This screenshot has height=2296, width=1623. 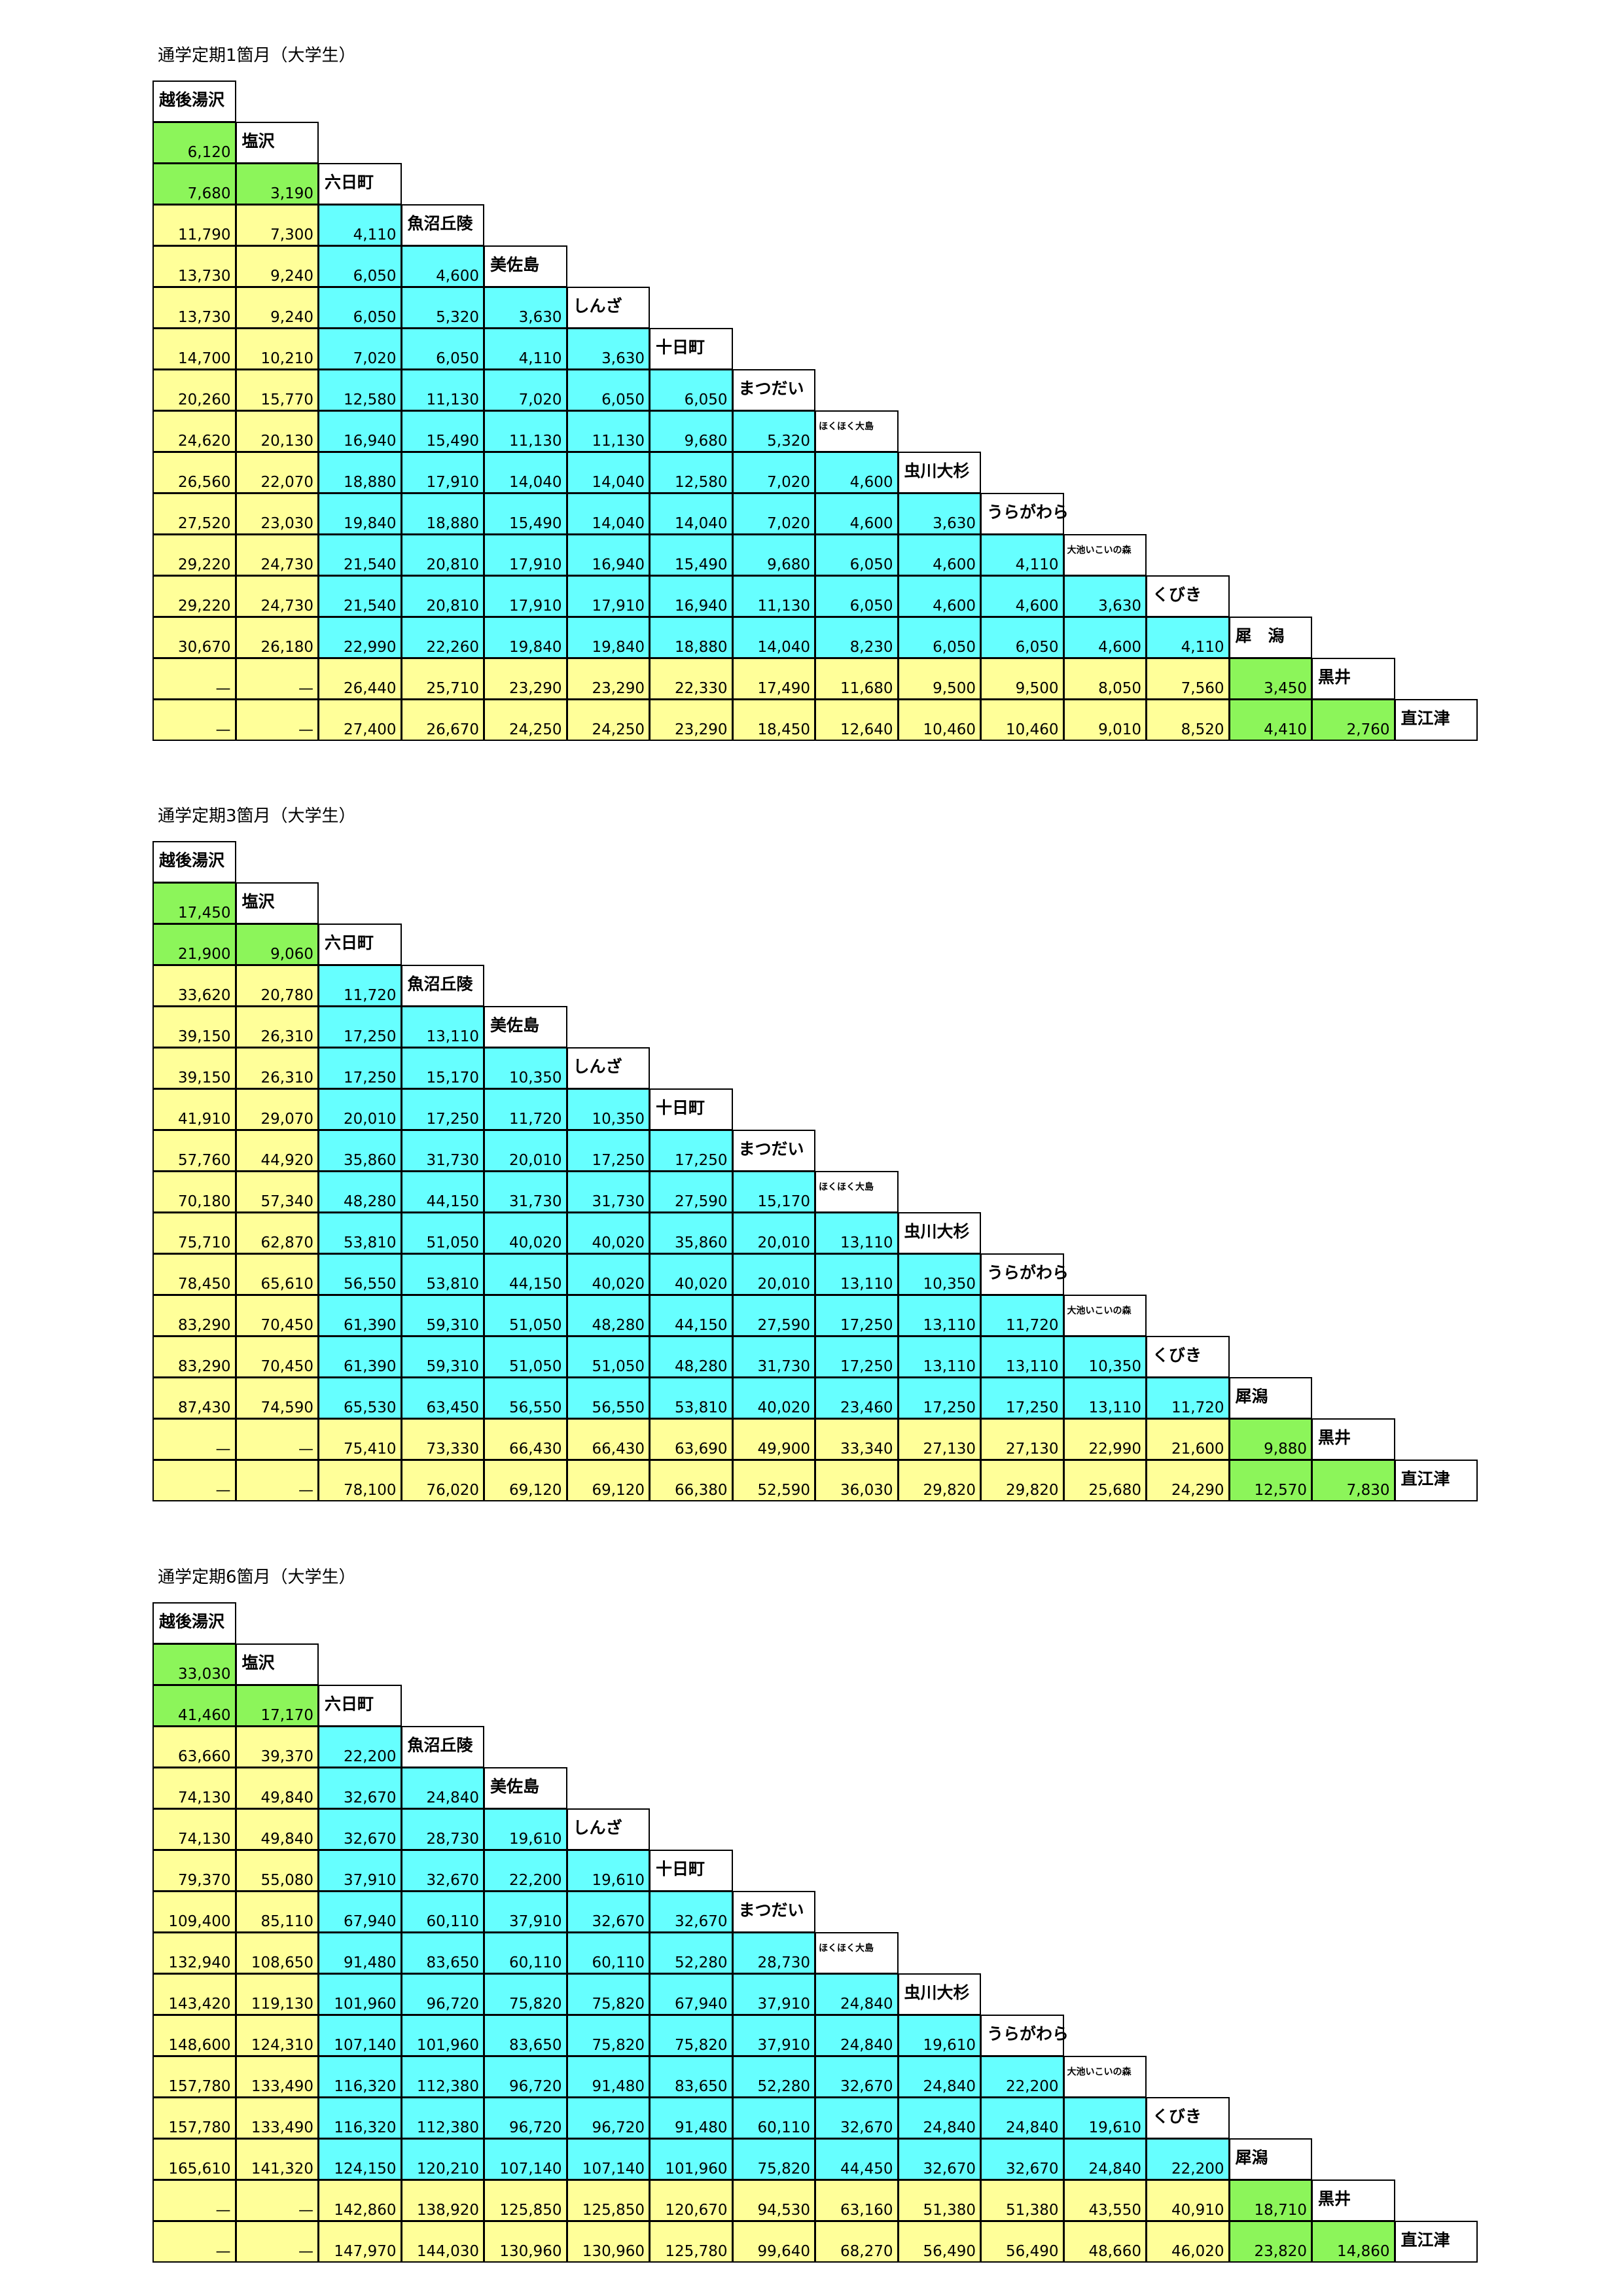 What do you see at coordinates (525, 2200) in the screenshot?
I see `fare-cell: 125,850` at bounding box center [525, 2200].